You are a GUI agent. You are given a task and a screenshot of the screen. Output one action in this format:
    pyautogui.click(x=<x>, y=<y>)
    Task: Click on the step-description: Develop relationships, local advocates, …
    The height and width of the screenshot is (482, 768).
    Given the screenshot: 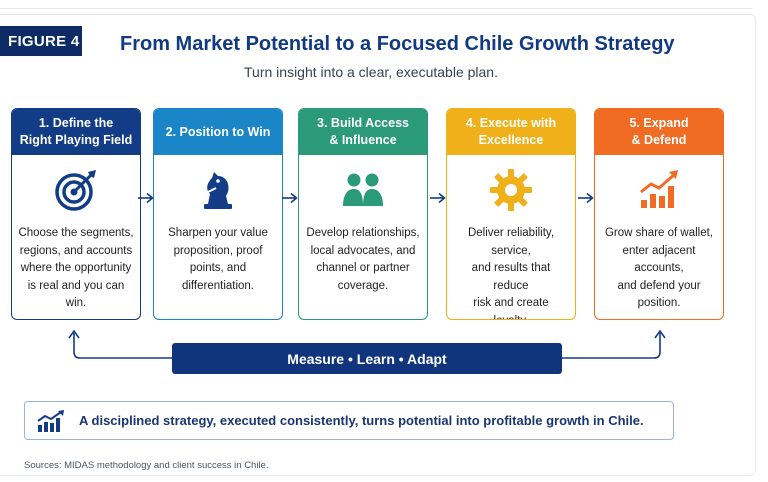 What is the action you would take?
    pyautogui.click(x=363, y=259)
    